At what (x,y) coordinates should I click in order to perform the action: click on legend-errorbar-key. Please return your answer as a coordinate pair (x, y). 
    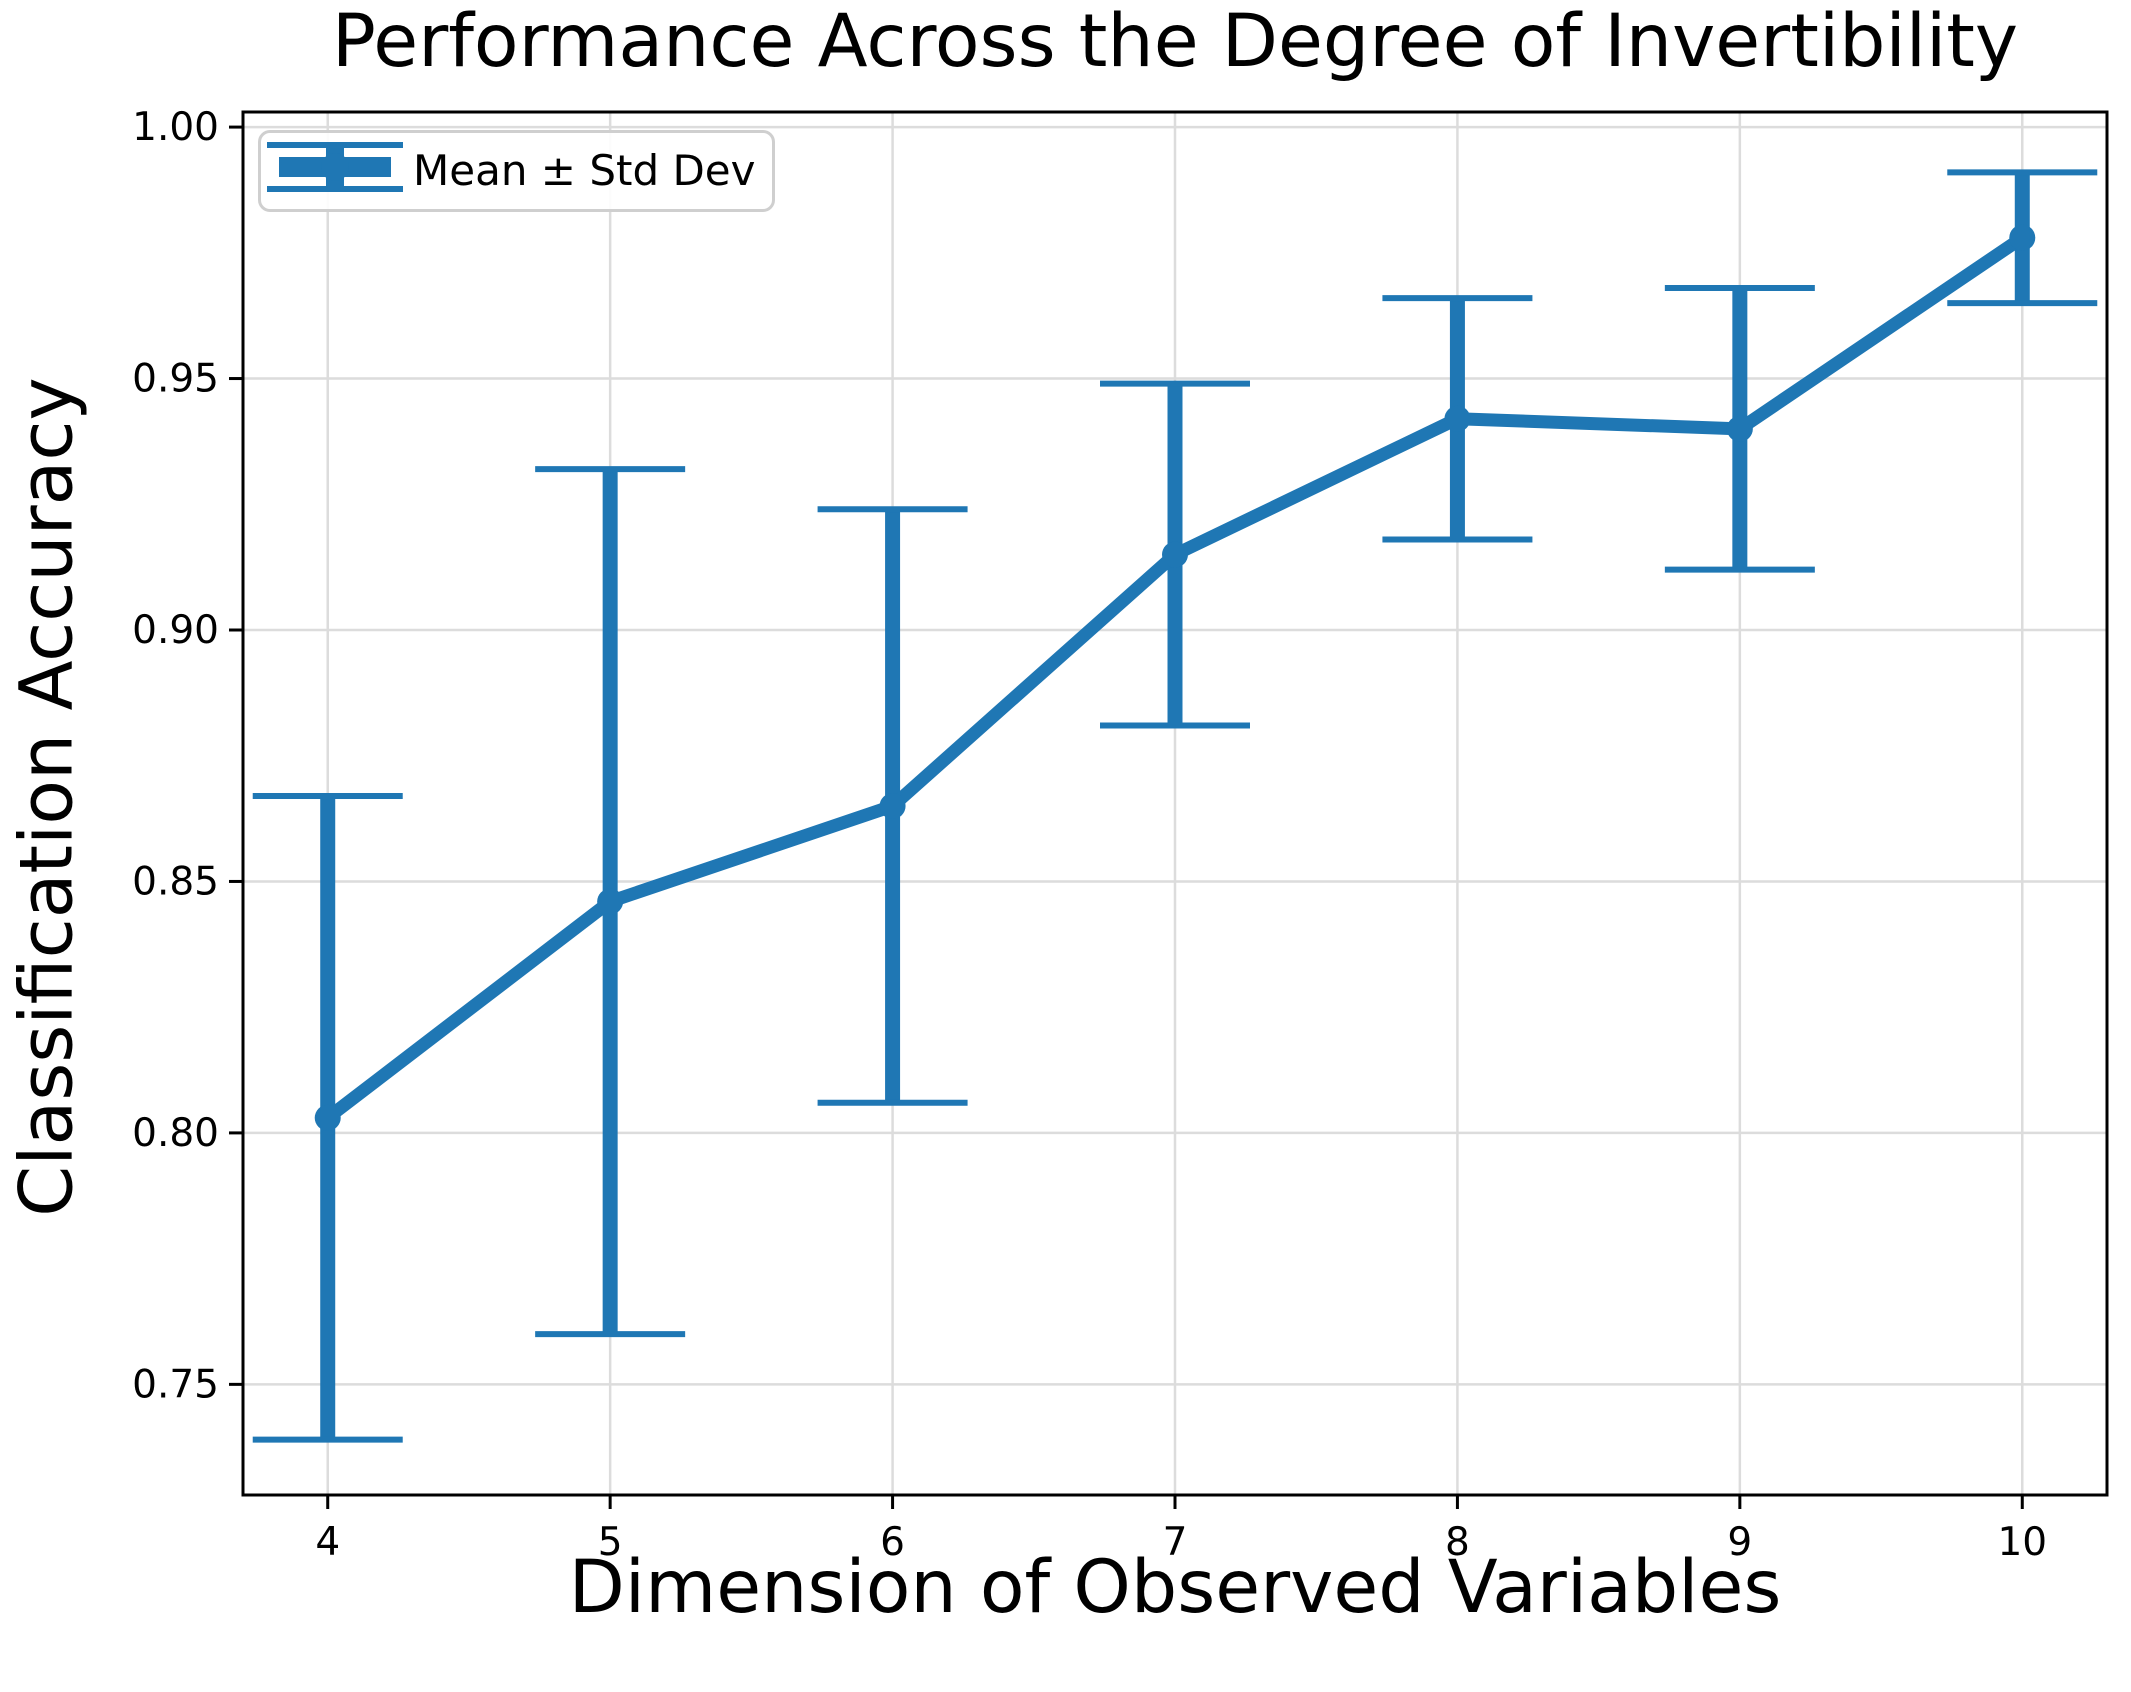
    Looking at the image, I should click on (335, 167).